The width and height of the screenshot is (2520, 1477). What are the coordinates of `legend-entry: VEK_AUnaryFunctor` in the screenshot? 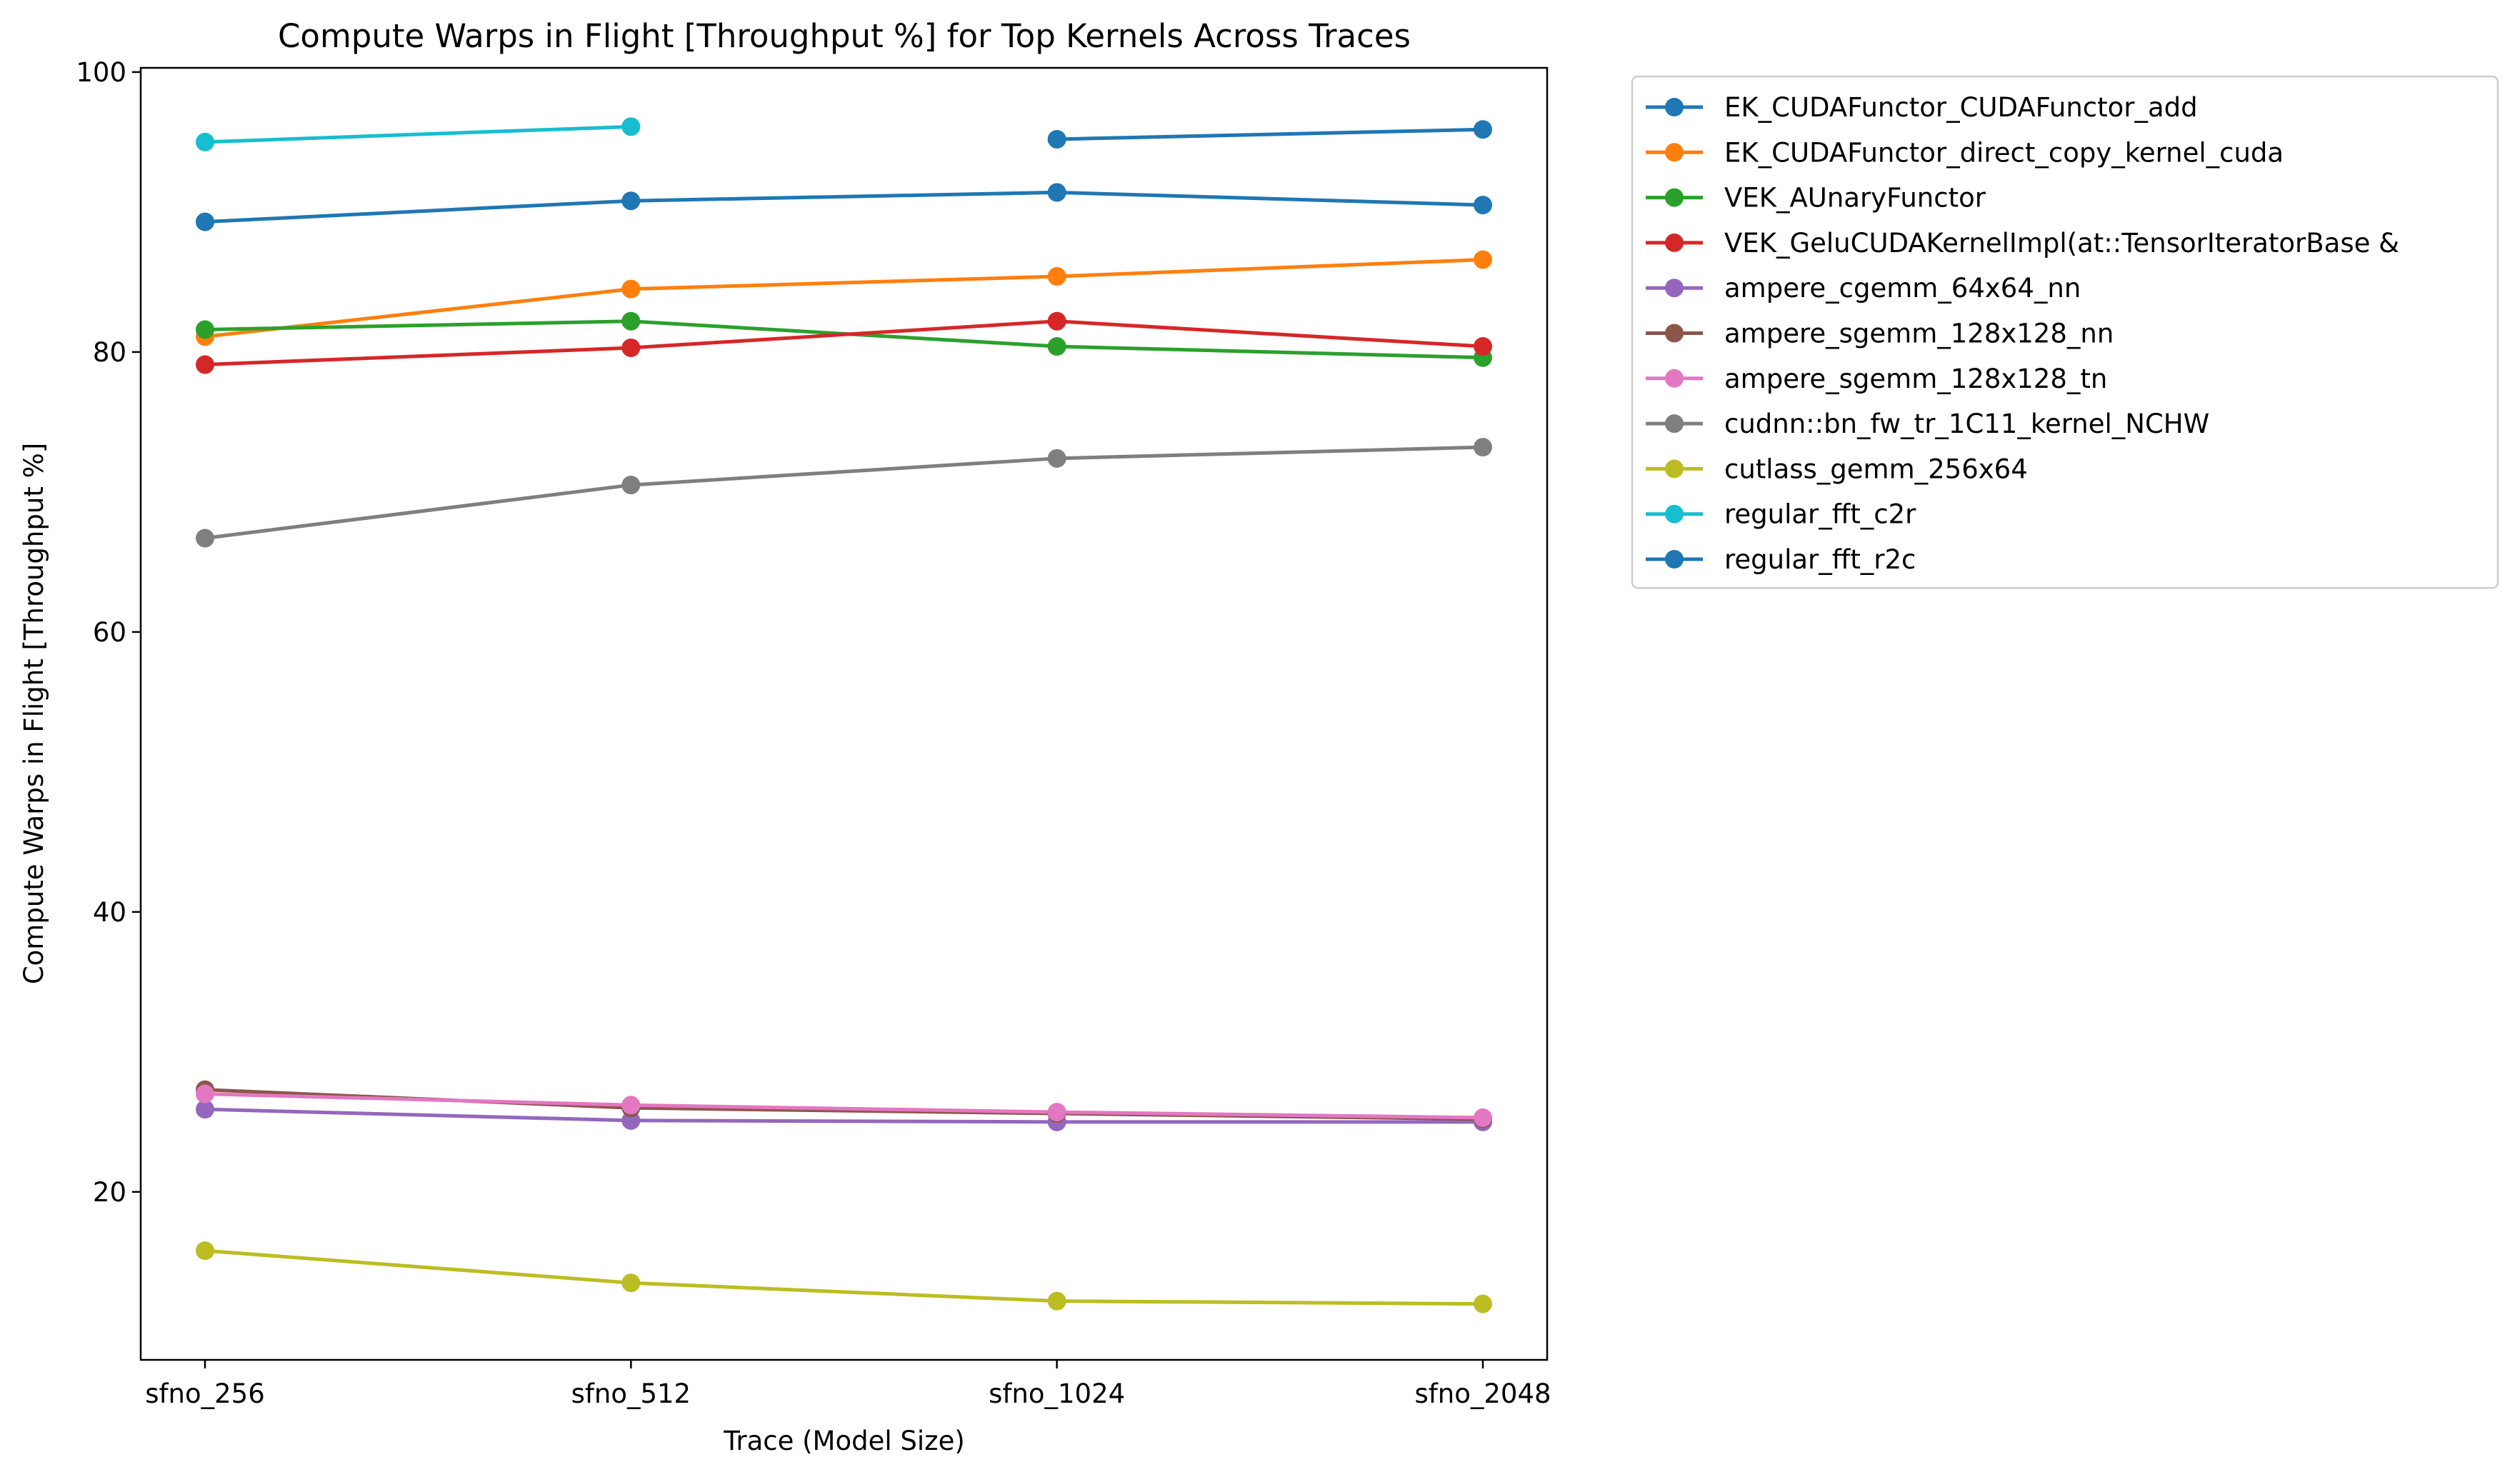 It's located at (1855, 198).